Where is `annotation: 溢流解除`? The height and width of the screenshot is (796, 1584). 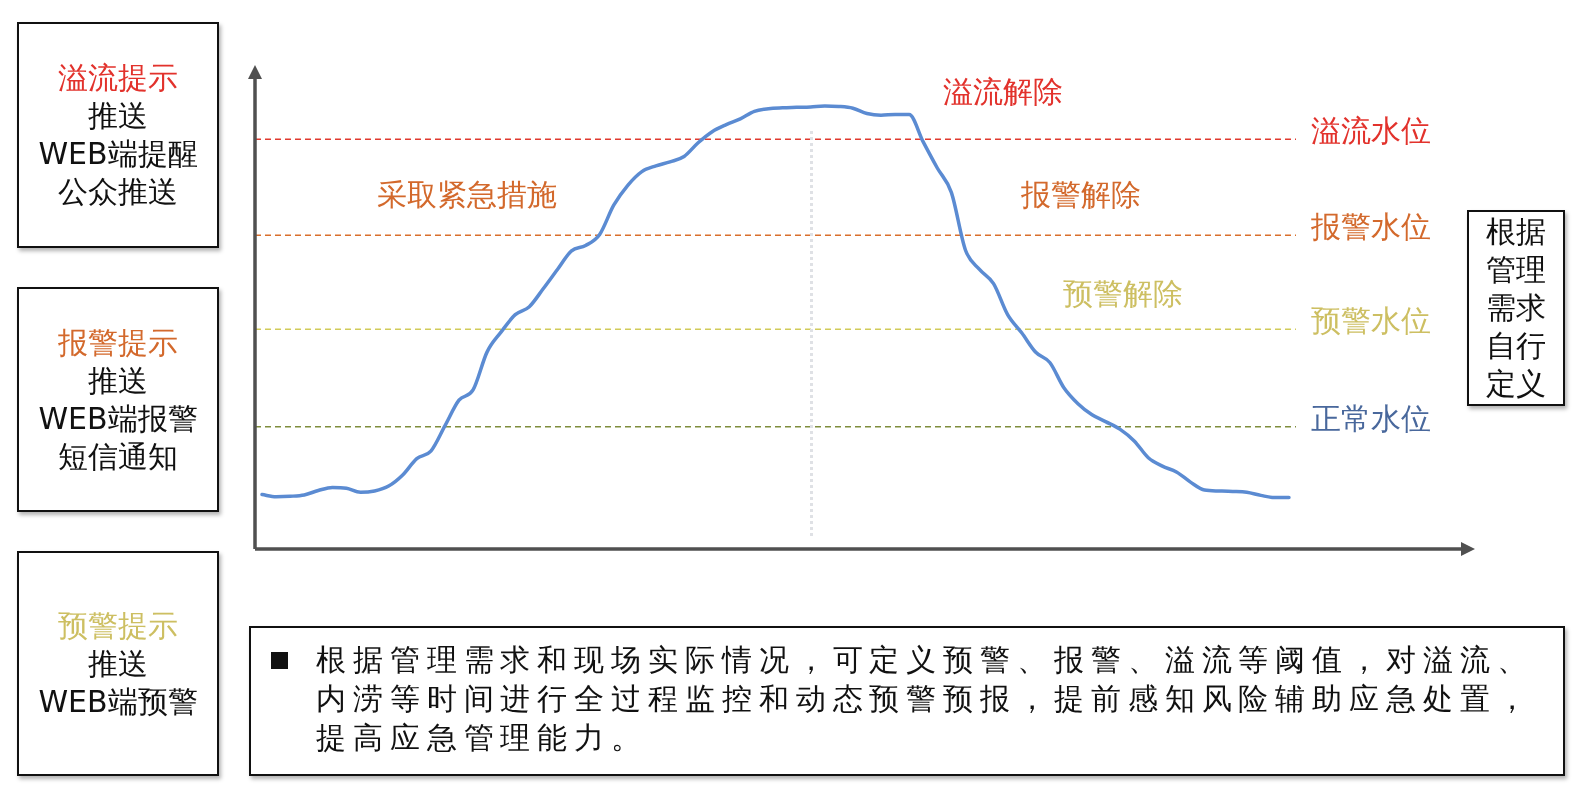
annotation: 溢流解除 is located at coordinates (1003, 91).